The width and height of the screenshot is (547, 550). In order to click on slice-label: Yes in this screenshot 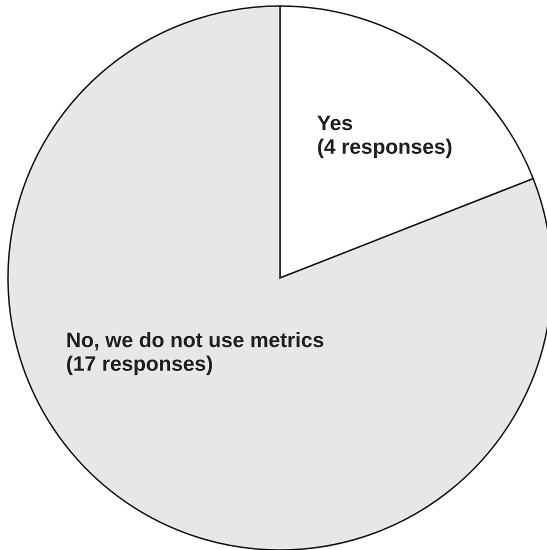, I will do `click(334, 123)`.